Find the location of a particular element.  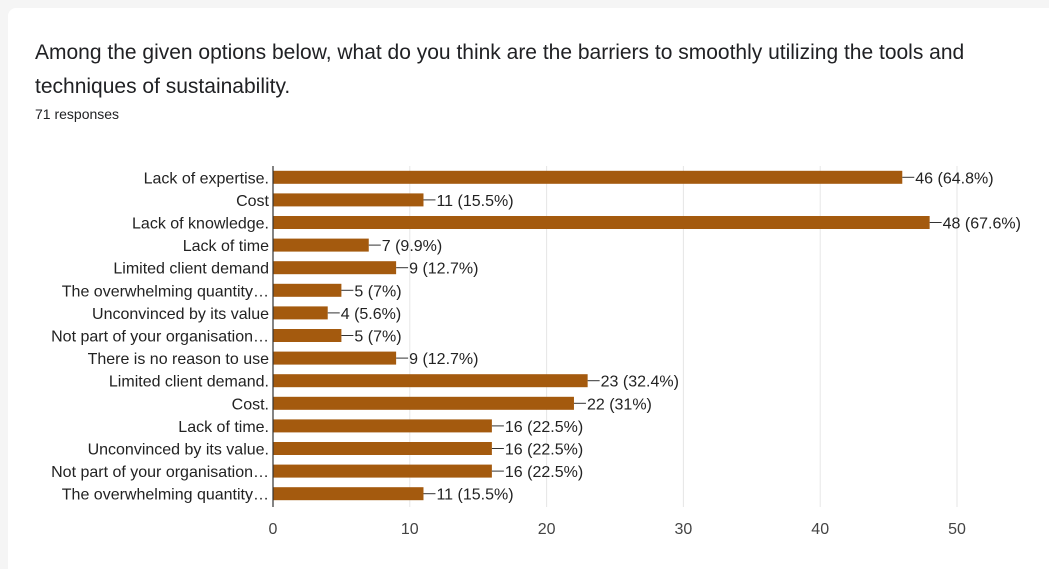

category-label: Lack of time. is located at coordinates (223, 427).